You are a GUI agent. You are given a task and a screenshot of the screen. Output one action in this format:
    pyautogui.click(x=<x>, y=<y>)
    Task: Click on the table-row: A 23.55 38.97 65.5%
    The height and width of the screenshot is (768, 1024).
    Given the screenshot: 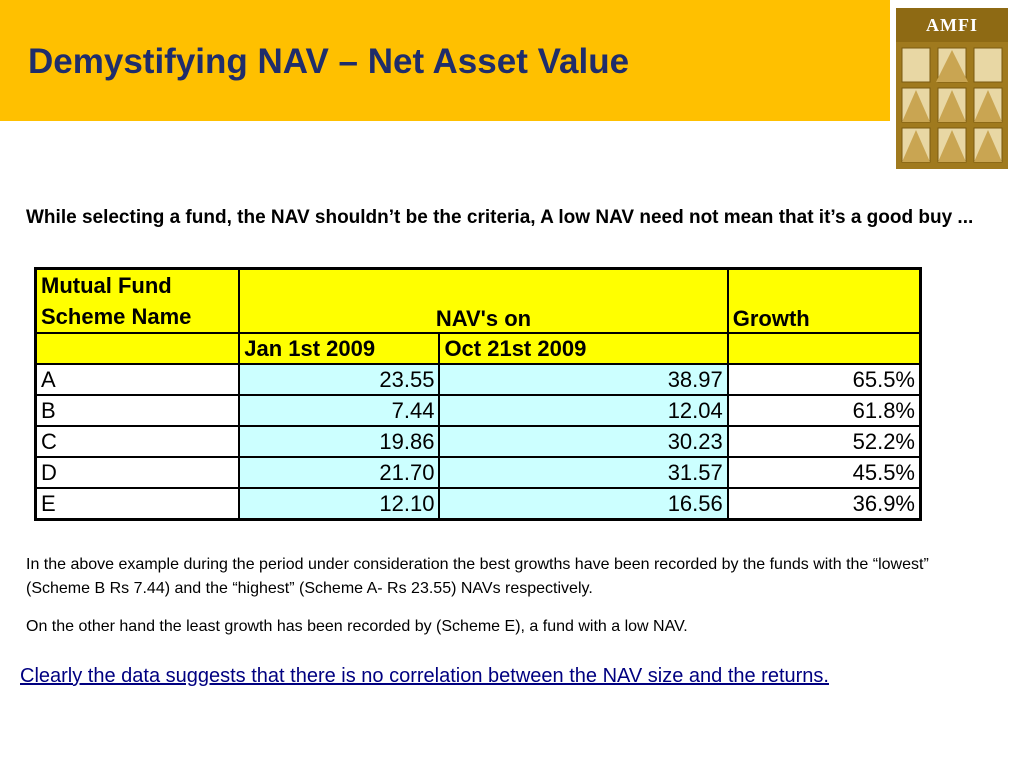 What is the action you would take?
    pyautogui.click(x=478, y=379)
    